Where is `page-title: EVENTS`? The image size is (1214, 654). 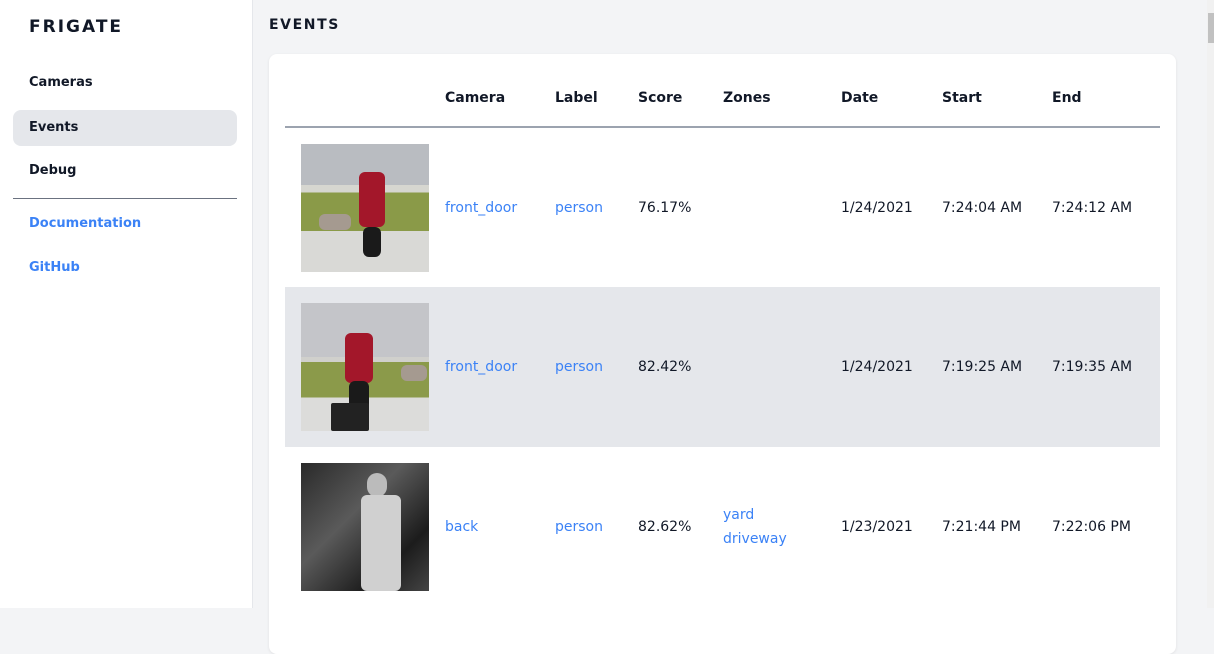
page-title: EVENTS is located at coordinates (304, 25).